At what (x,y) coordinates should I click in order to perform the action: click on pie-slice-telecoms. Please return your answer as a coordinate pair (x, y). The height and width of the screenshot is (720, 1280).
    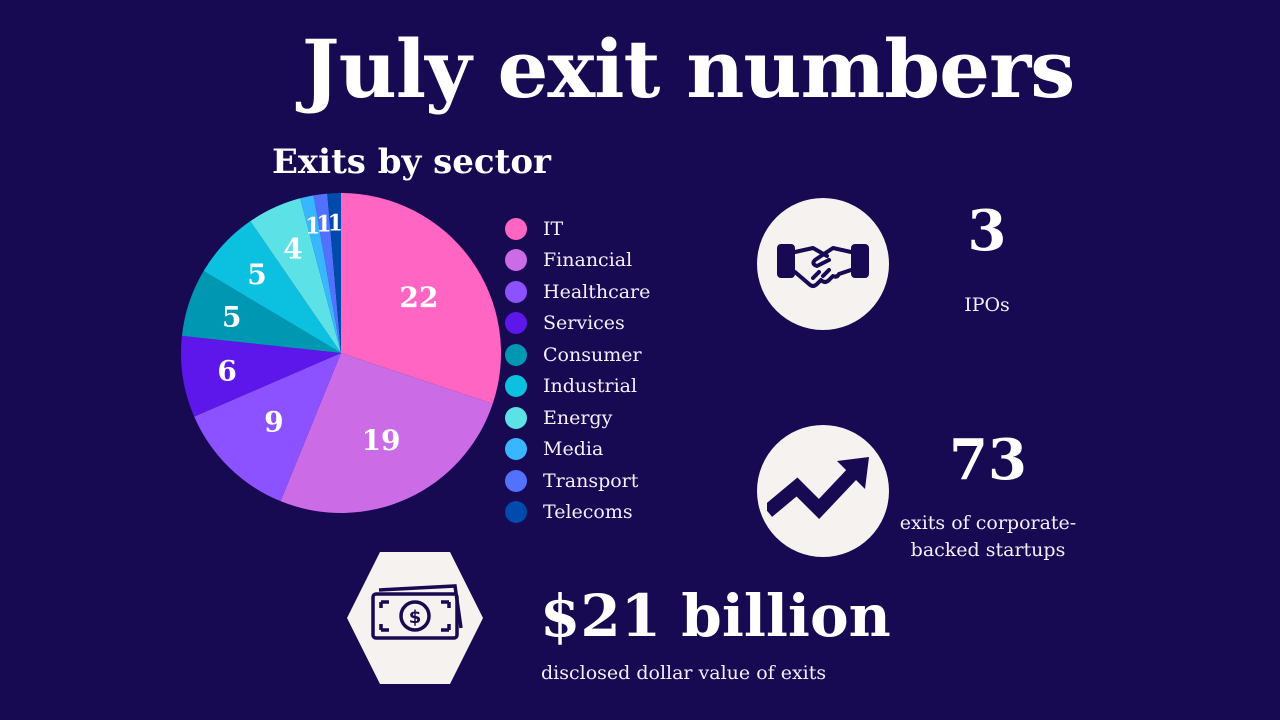
    Looking at the image, I should click on (334, 273).